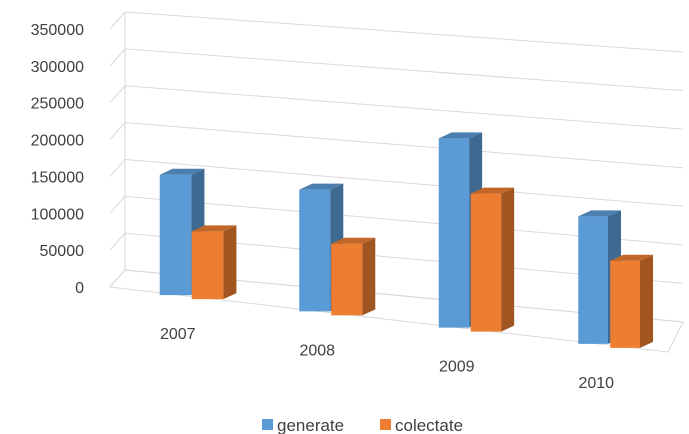 The width and height of the screenshot is (689, 434). What do you see at coordinates (362, 425) in the screenshot?
I see `legend: generate colectate` at bounding box center [362, 425].